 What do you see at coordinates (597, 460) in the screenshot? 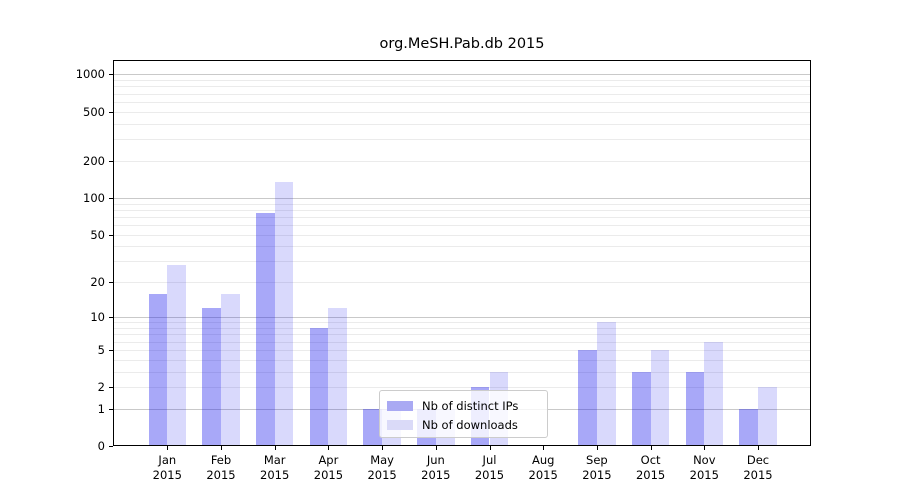
I see `month-label: Sep` at bounding box center [597, 460].